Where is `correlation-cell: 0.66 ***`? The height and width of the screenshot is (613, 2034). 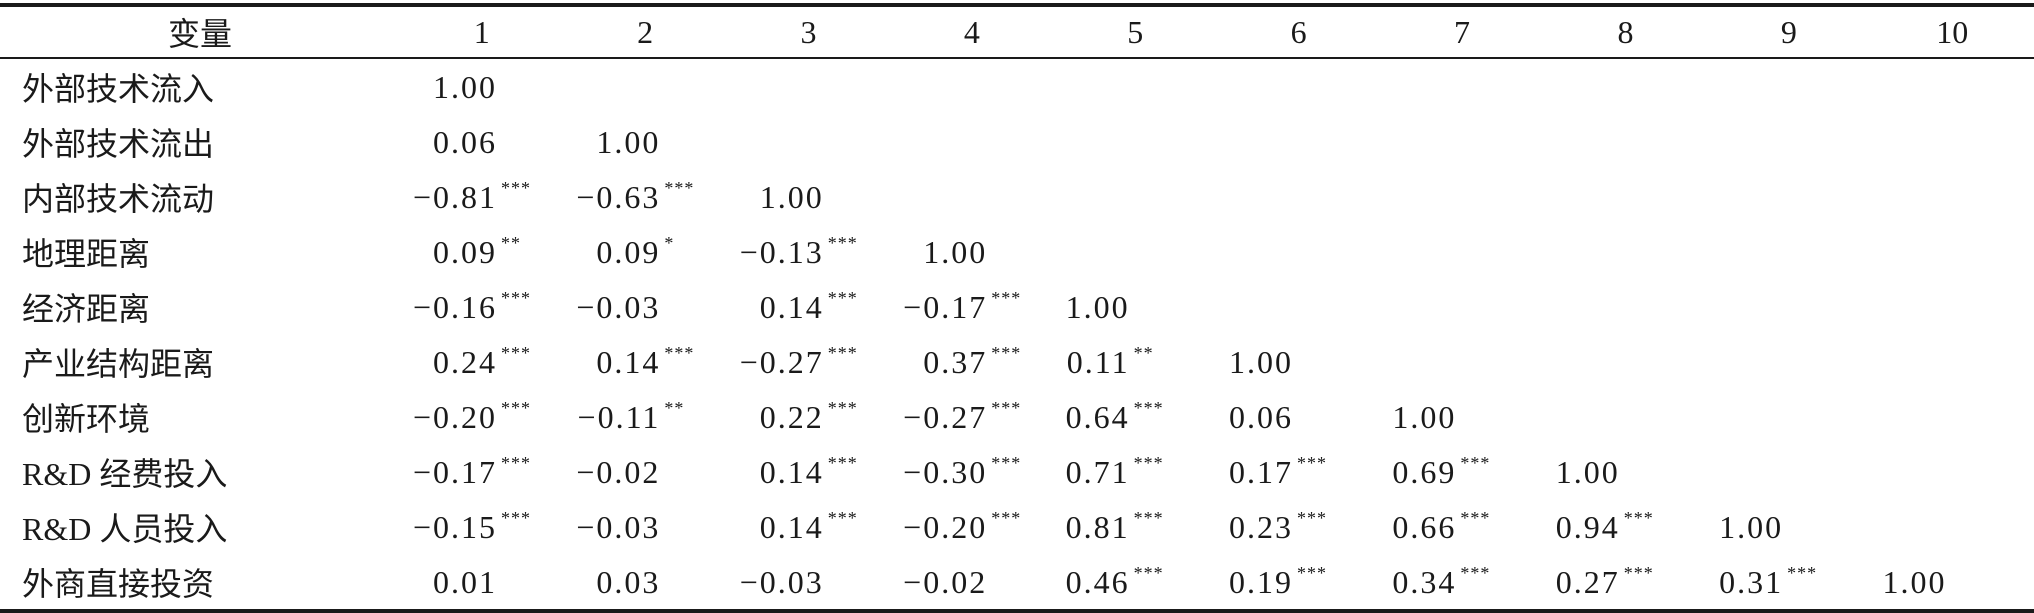
correlation-cell: 0.66 *** is located at coordinates (1461, 526).